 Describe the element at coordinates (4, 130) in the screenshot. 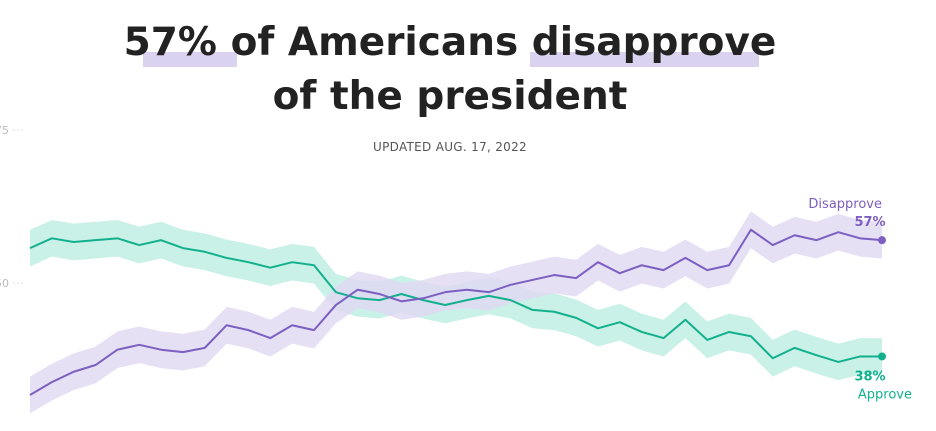

I see `y-tick-label: 75` at that location.